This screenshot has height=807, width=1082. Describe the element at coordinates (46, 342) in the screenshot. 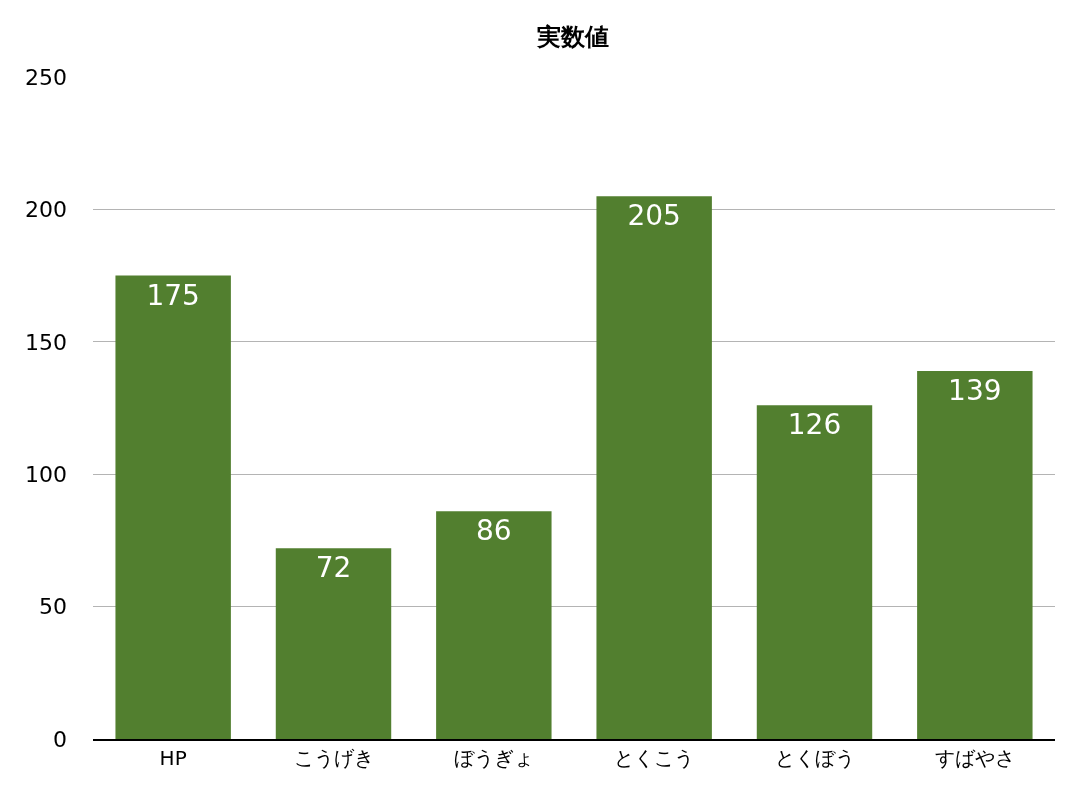

I see `y-tick-label: 150` at that location.